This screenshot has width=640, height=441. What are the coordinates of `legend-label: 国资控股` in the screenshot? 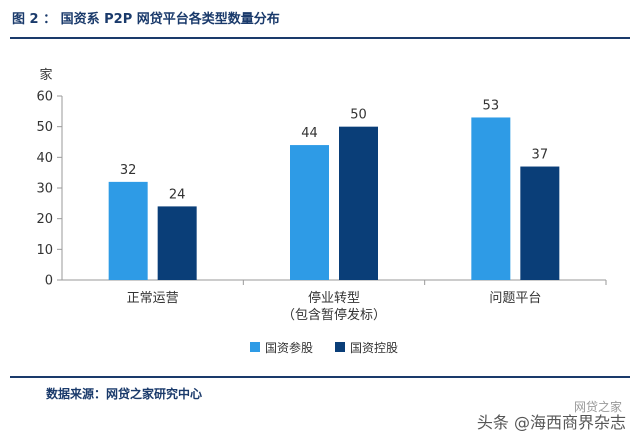 It's located at (374, 348).